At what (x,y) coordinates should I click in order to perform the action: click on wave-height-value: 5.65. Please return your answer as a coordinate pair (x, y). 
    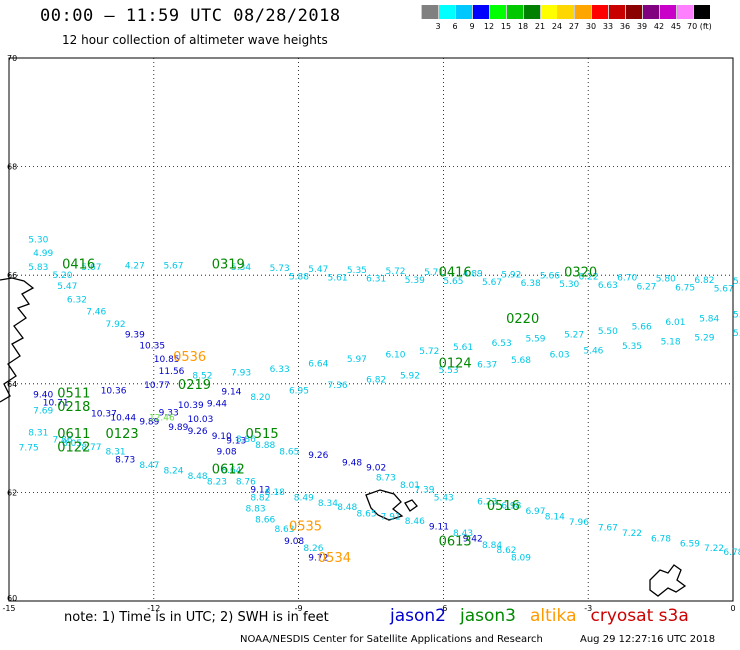
    Looking at the image, I should click on (453, 282).